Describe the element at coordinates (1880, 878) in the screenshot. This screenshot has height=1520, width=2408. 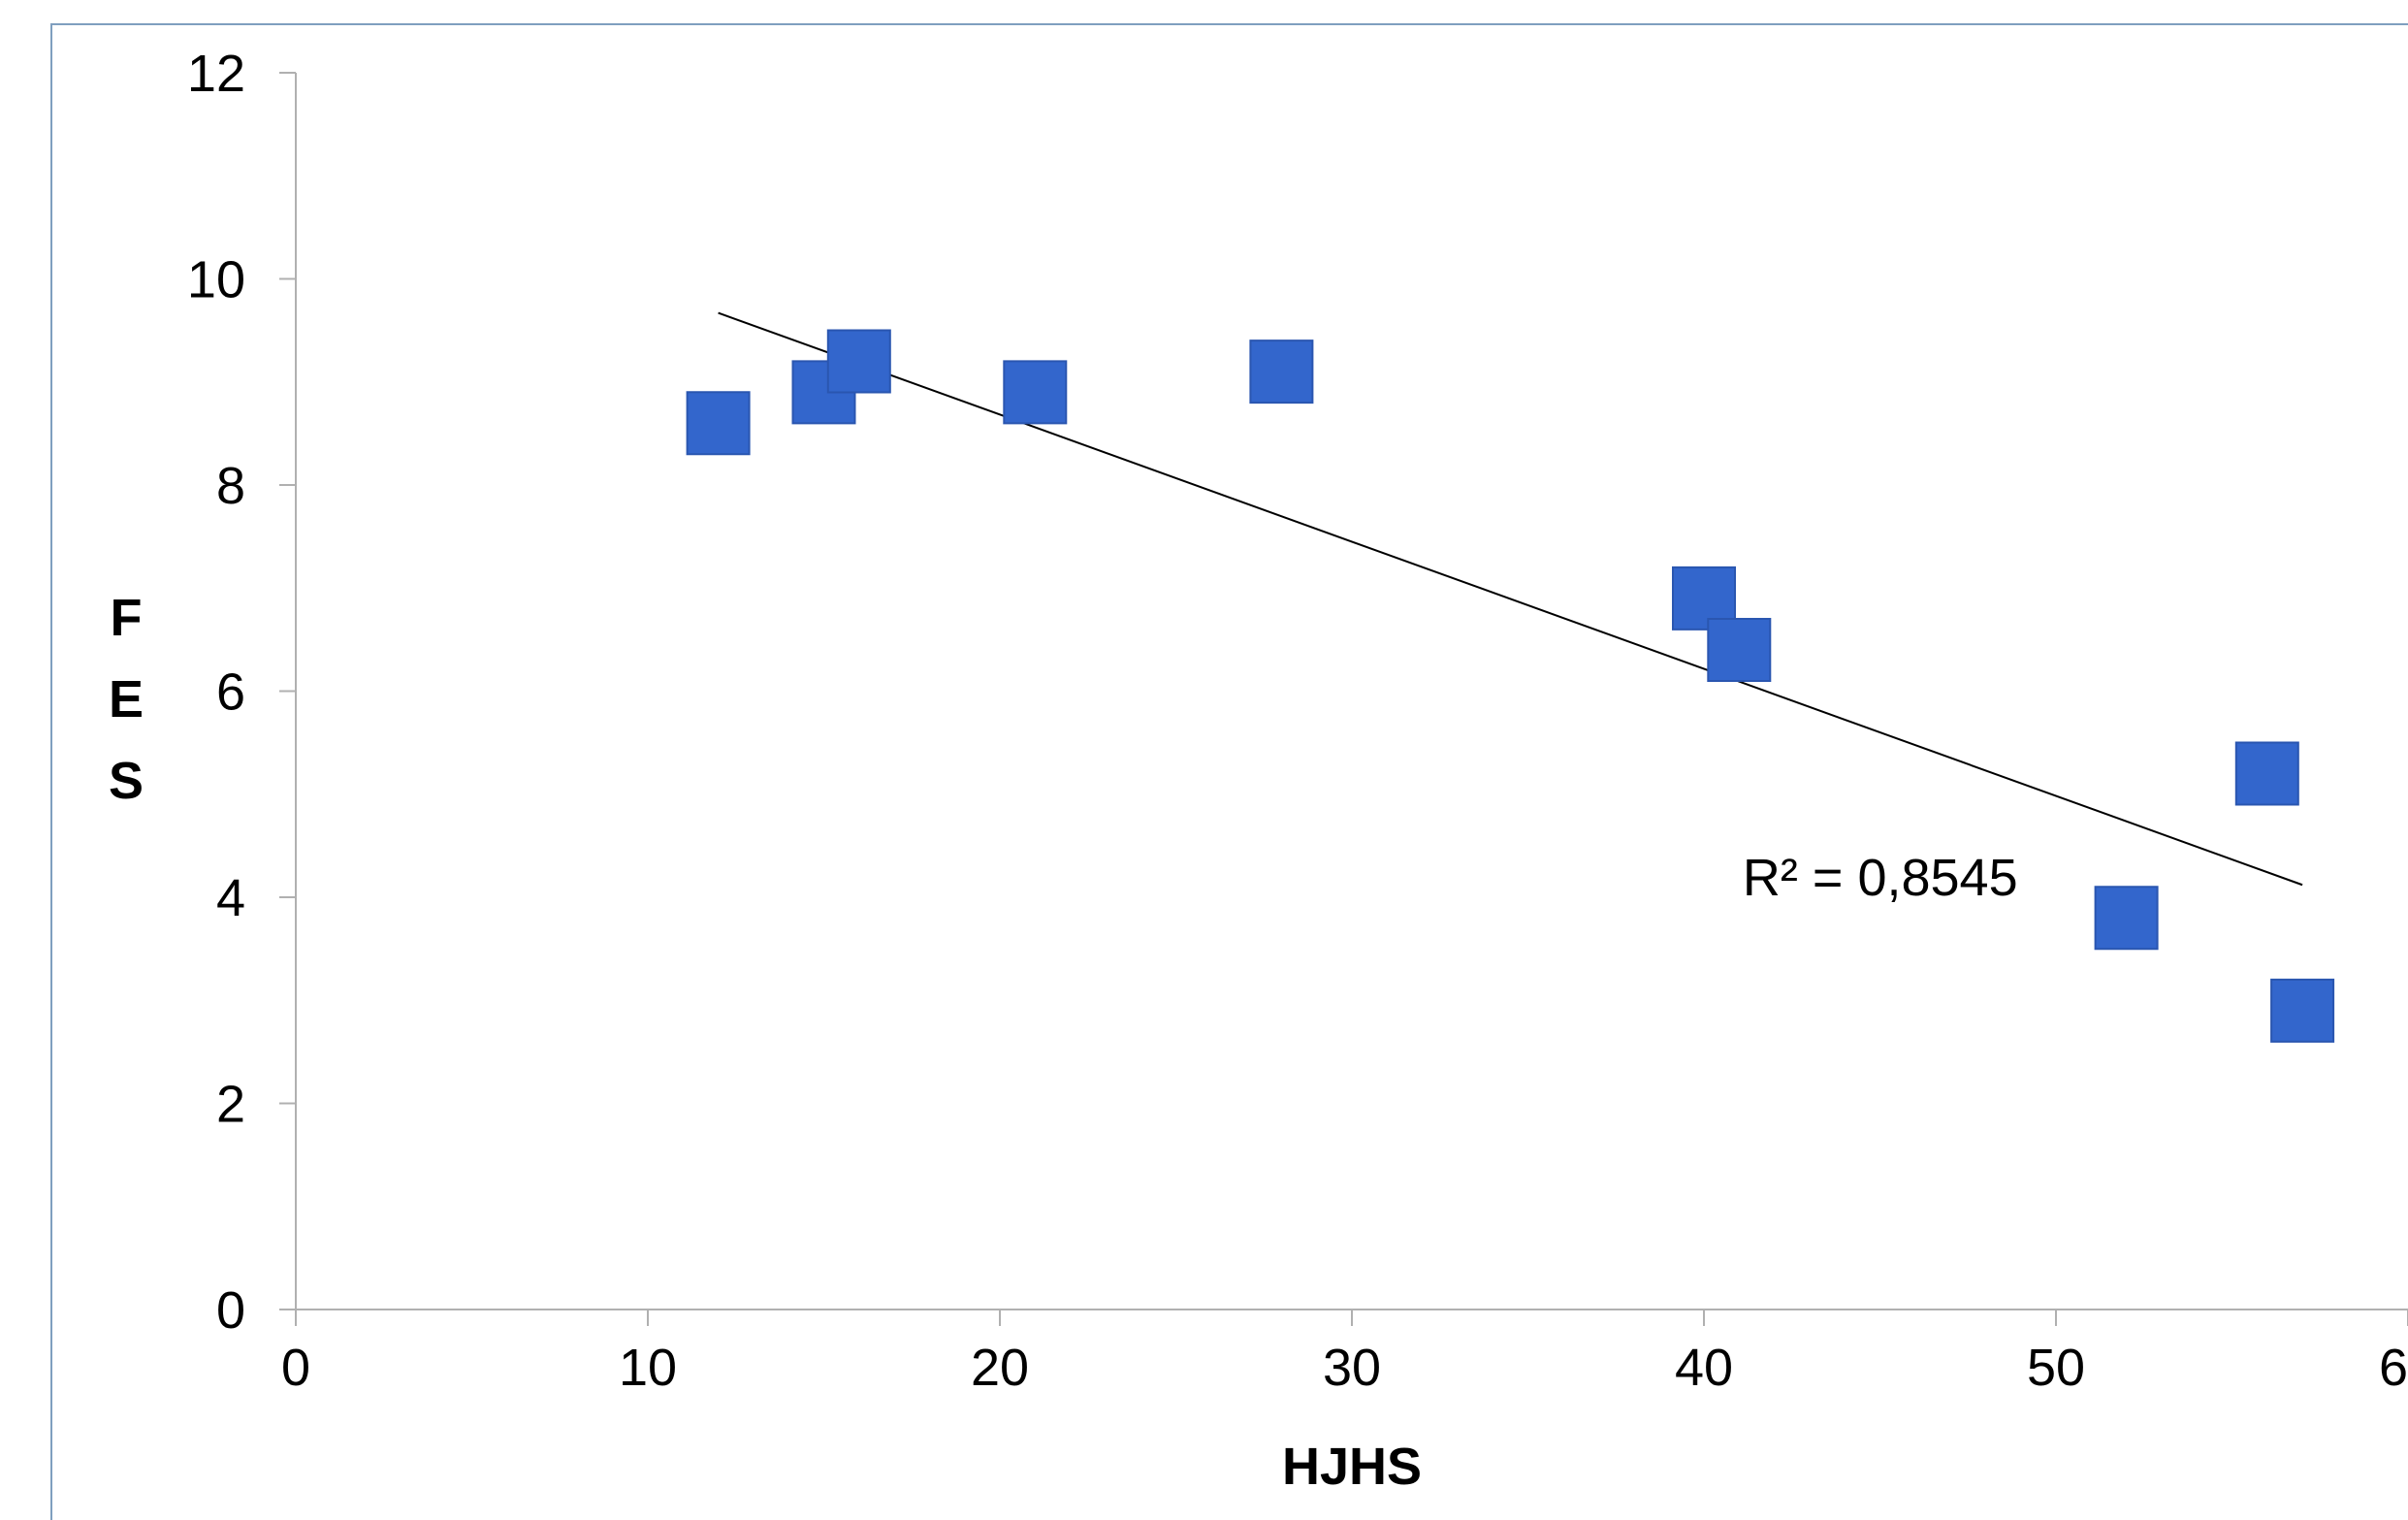
I see `r-squared-annotation: R² = 0,8545` at that location.